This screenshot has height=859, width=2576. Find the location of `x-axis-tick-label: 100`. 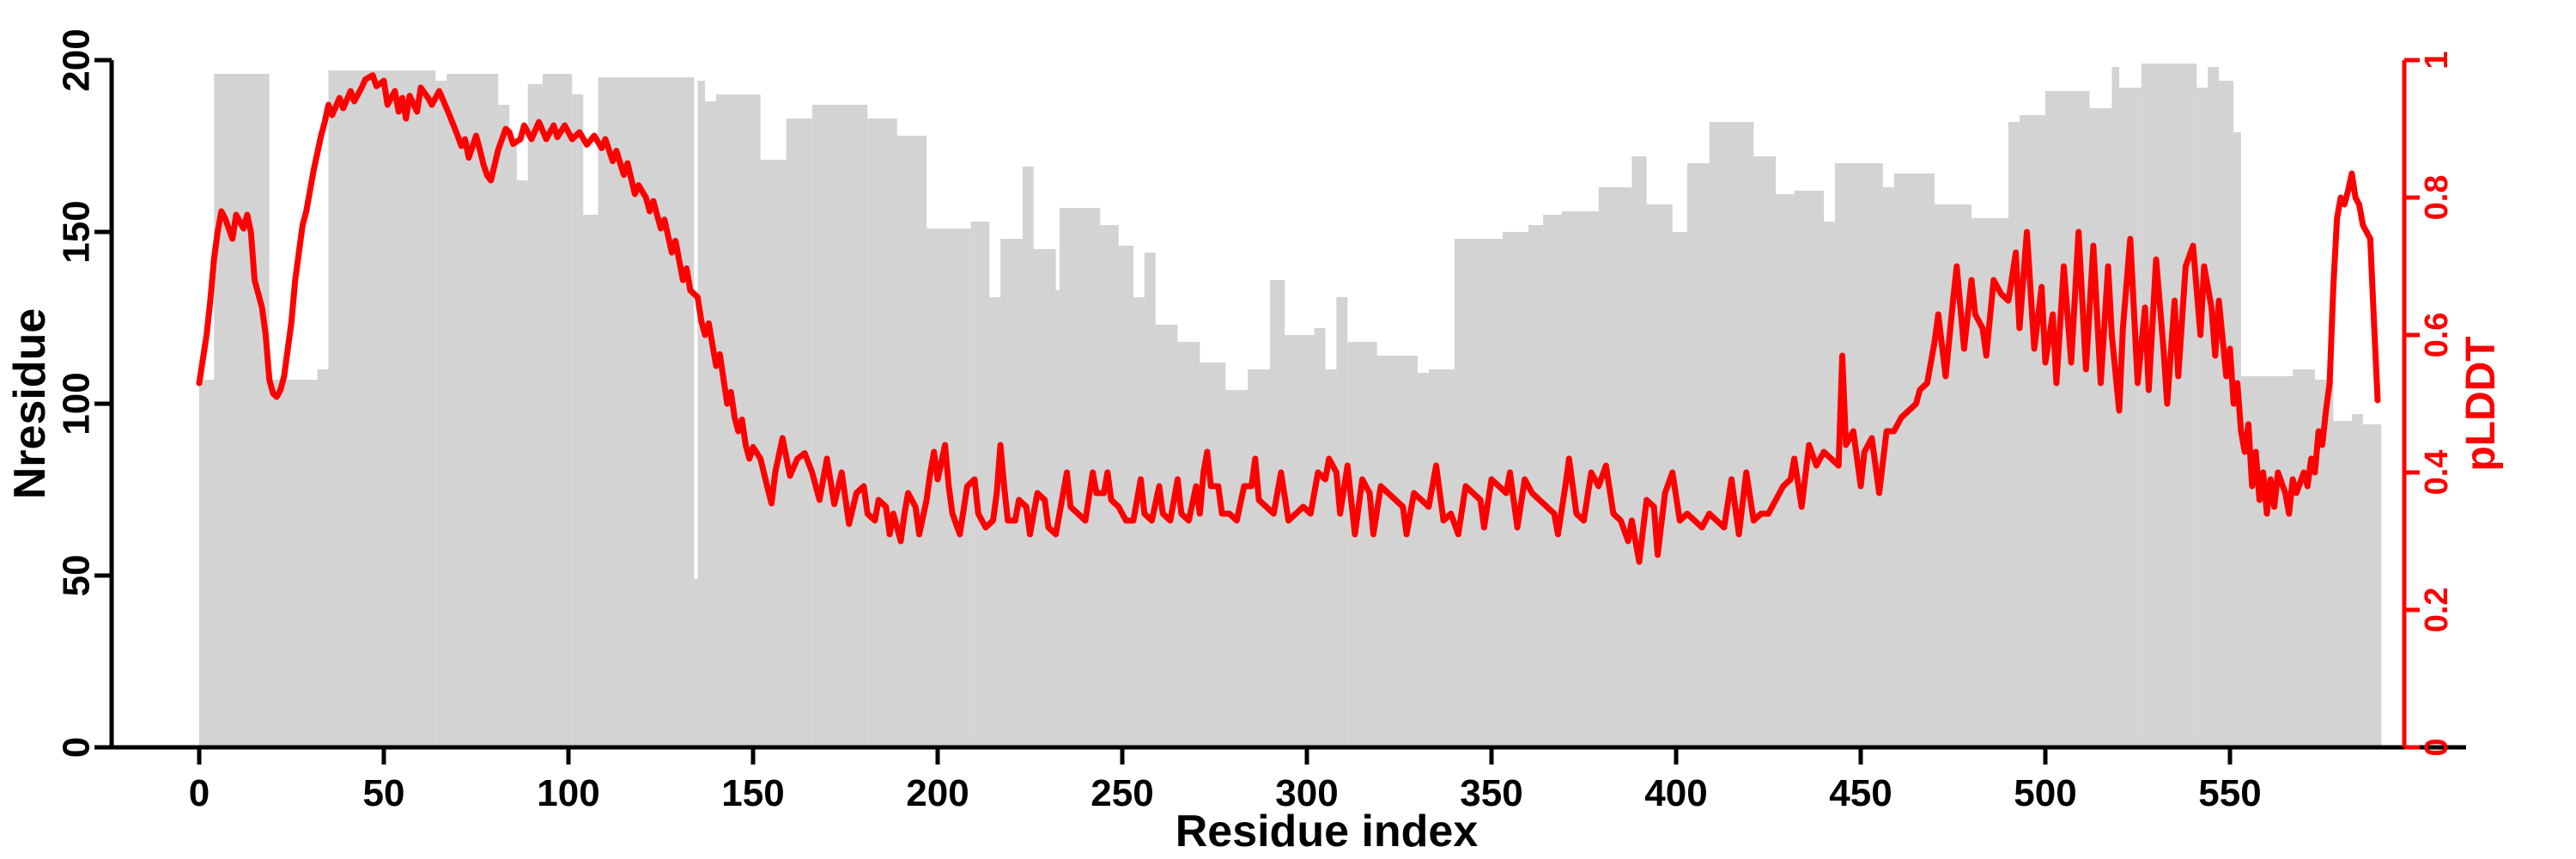

x-axis-tick-label: 100 is located at coordinates (568, 793).